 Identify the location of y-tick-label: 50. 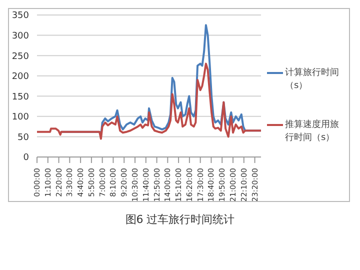
(24, 137).